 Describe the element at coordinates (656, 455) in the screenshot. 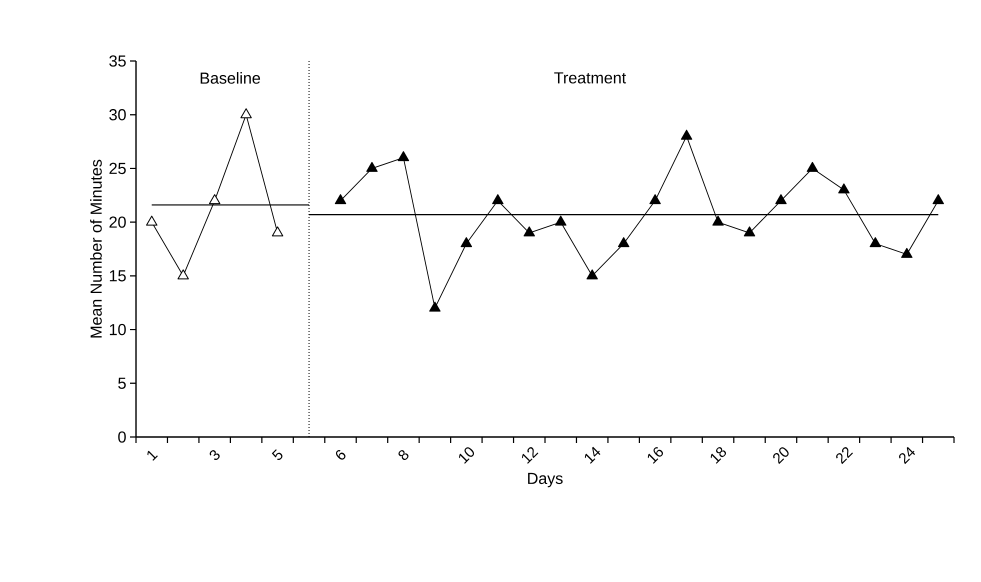

I see `x-tick-label: 16` at that location.